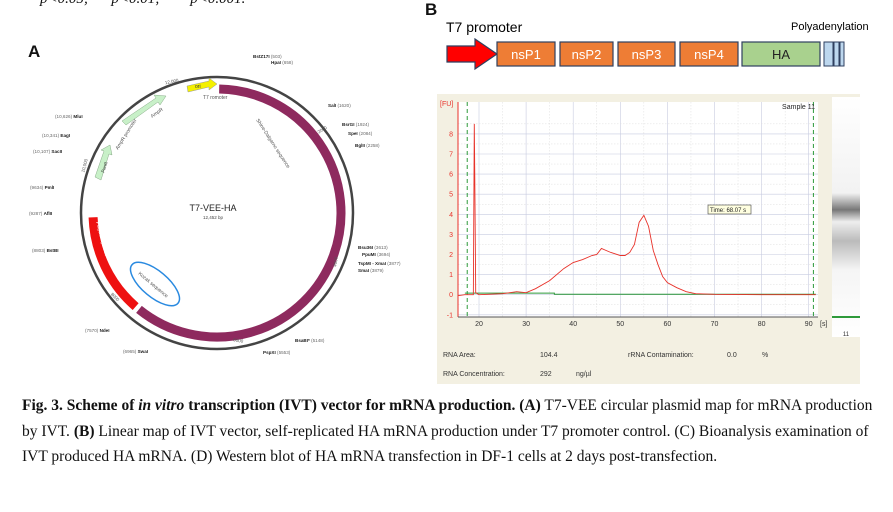 This screenshot has height=512, width=893. I want to click on gene-label: nsP1, so click(526, 54).